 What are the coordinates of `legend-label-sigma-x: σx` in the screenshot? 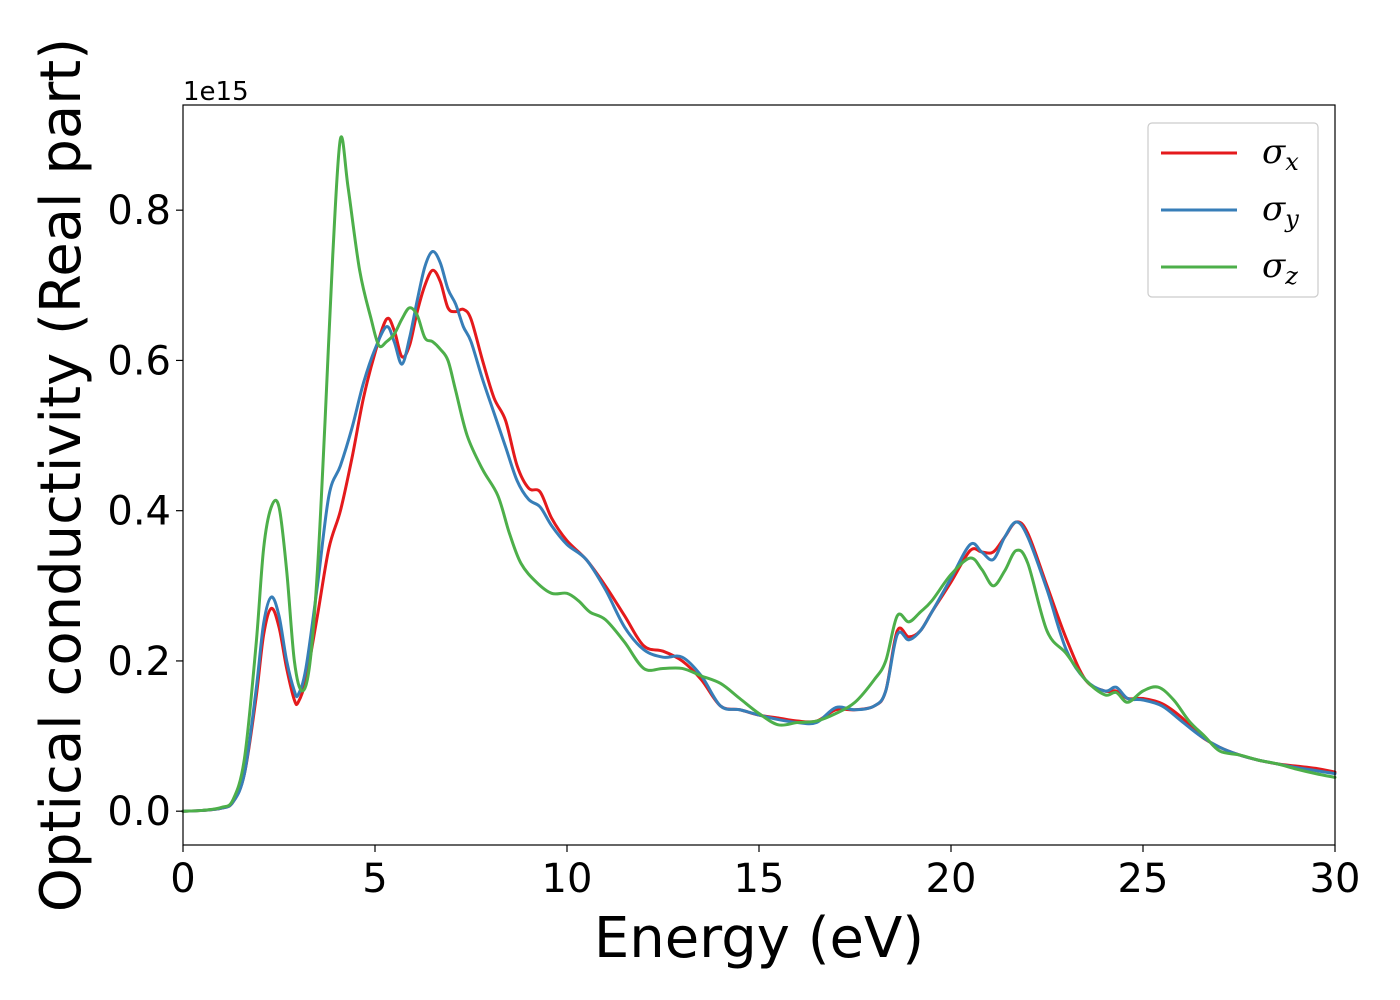 It's located at (1280, 154).